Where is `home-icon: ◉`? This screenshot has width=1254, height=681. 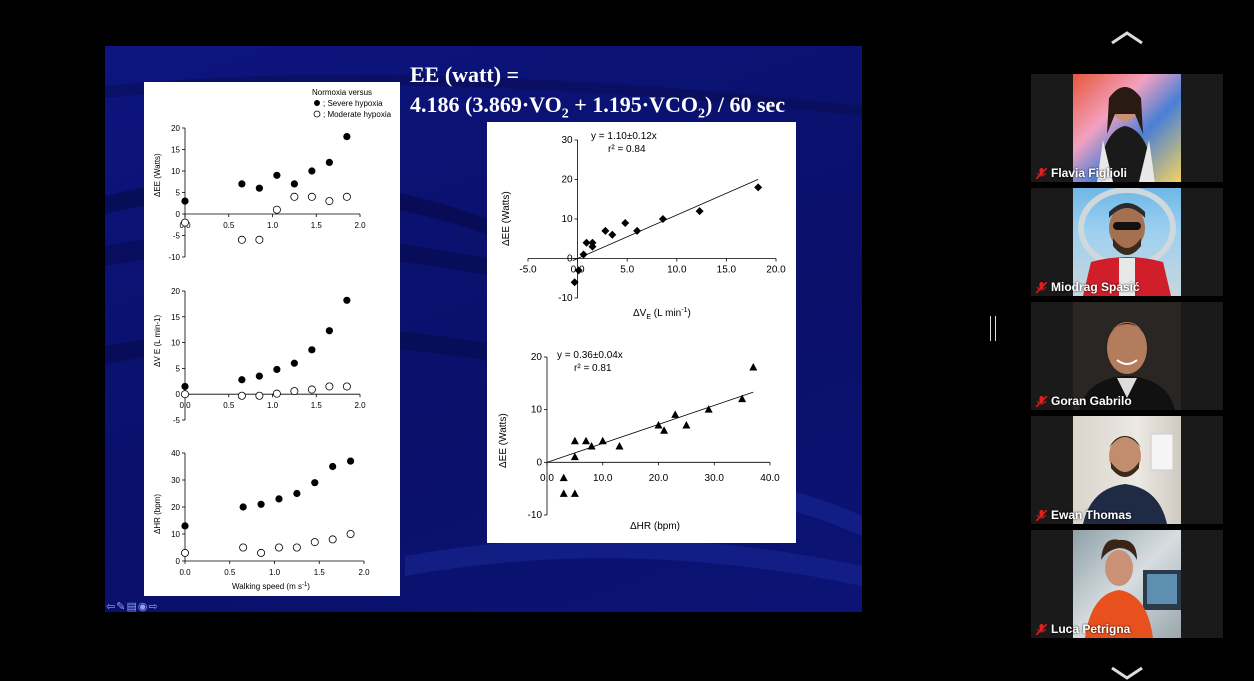 home-icon: ◉ is located at coordinates (142, 607).